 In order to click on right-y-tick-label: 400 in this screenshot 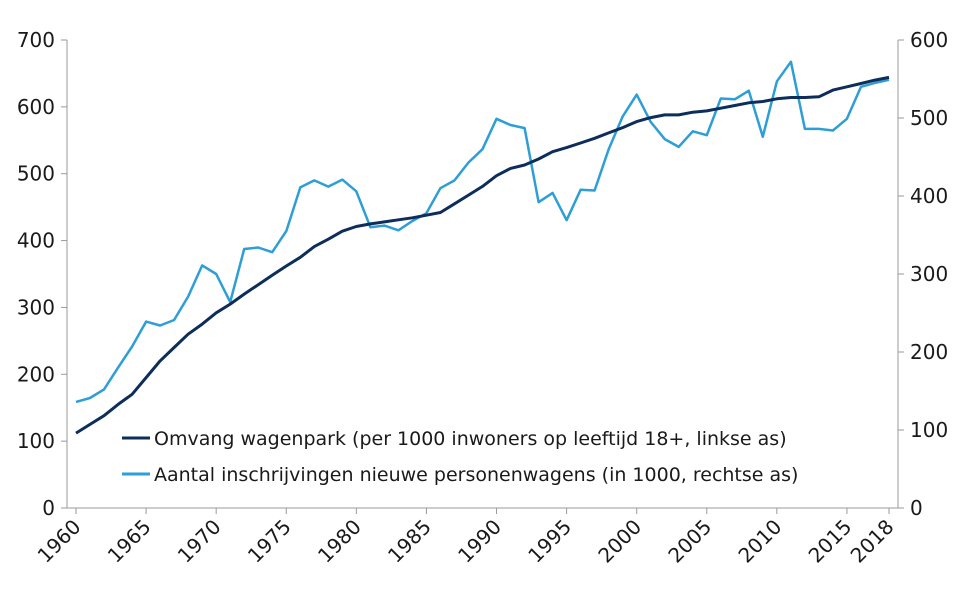, I will do `click(929, 196)`.